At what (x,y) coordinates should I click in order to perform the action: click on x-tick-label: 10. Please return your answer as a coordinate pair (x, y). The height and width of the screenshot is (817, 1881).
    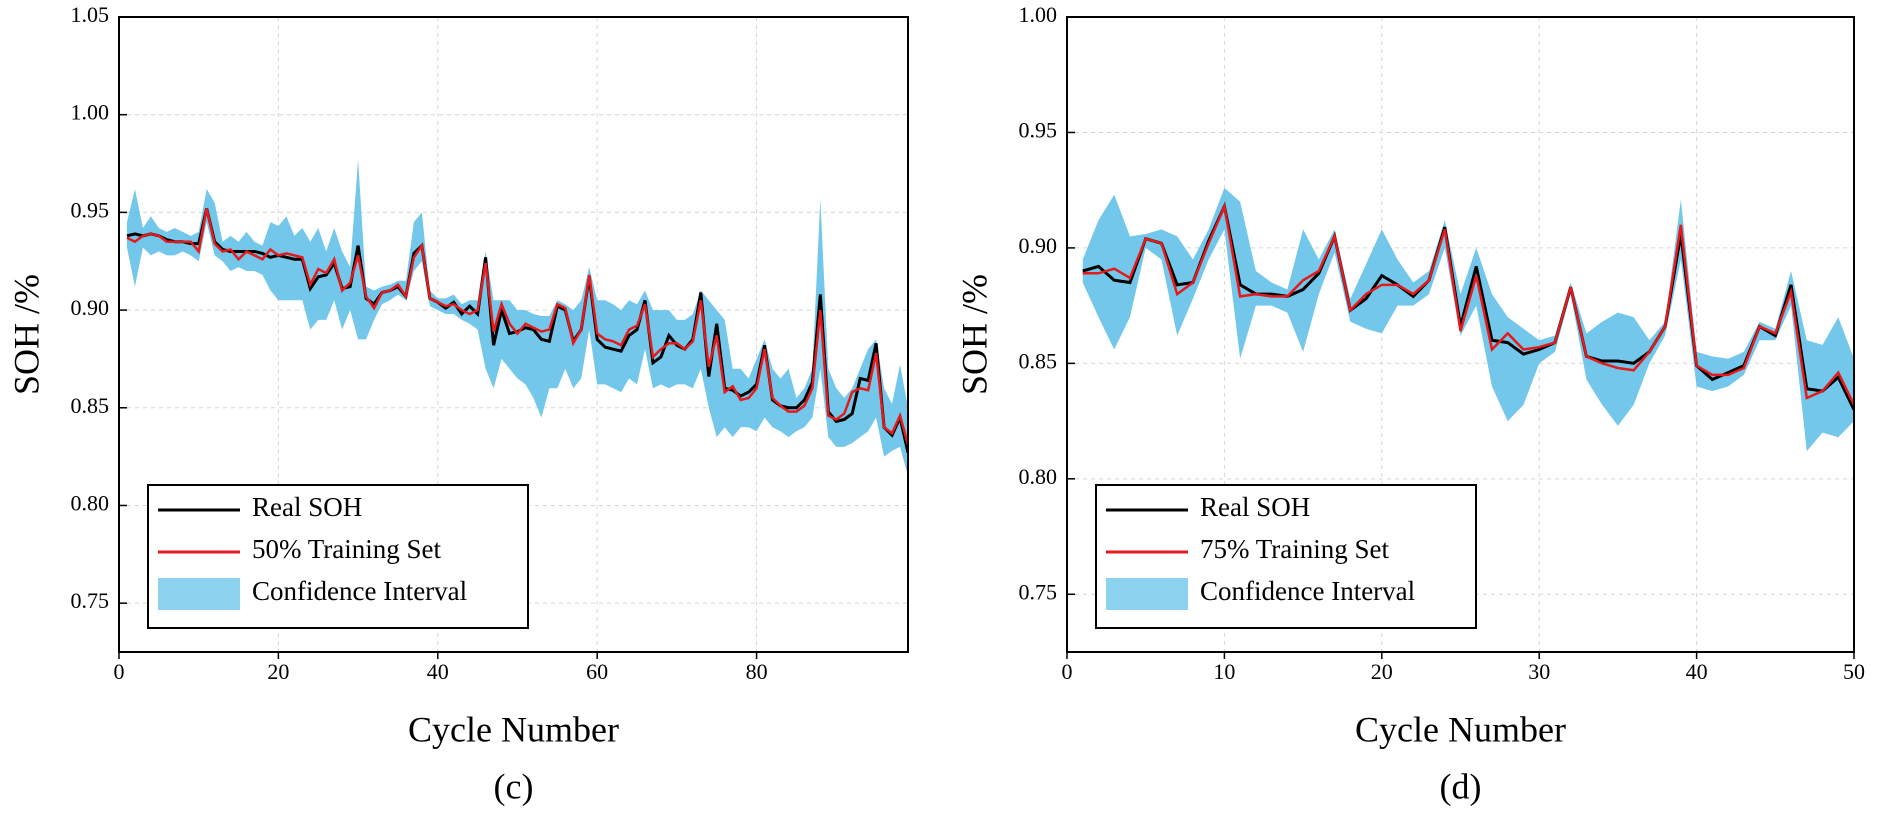
    Looking at the image, I should click on (1224, 671).